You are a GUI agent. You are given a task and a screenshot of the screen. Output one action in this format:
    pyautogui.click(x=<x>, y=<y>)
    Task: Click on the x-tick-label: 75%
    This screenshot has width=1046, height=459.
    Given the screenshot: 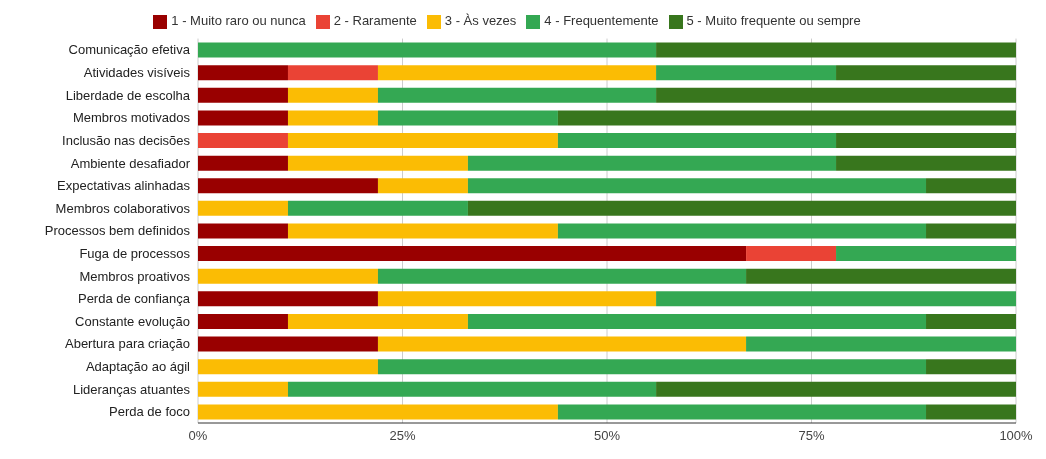 What is the action you would take?
    pyautogui.click(x=811, y=436)
    